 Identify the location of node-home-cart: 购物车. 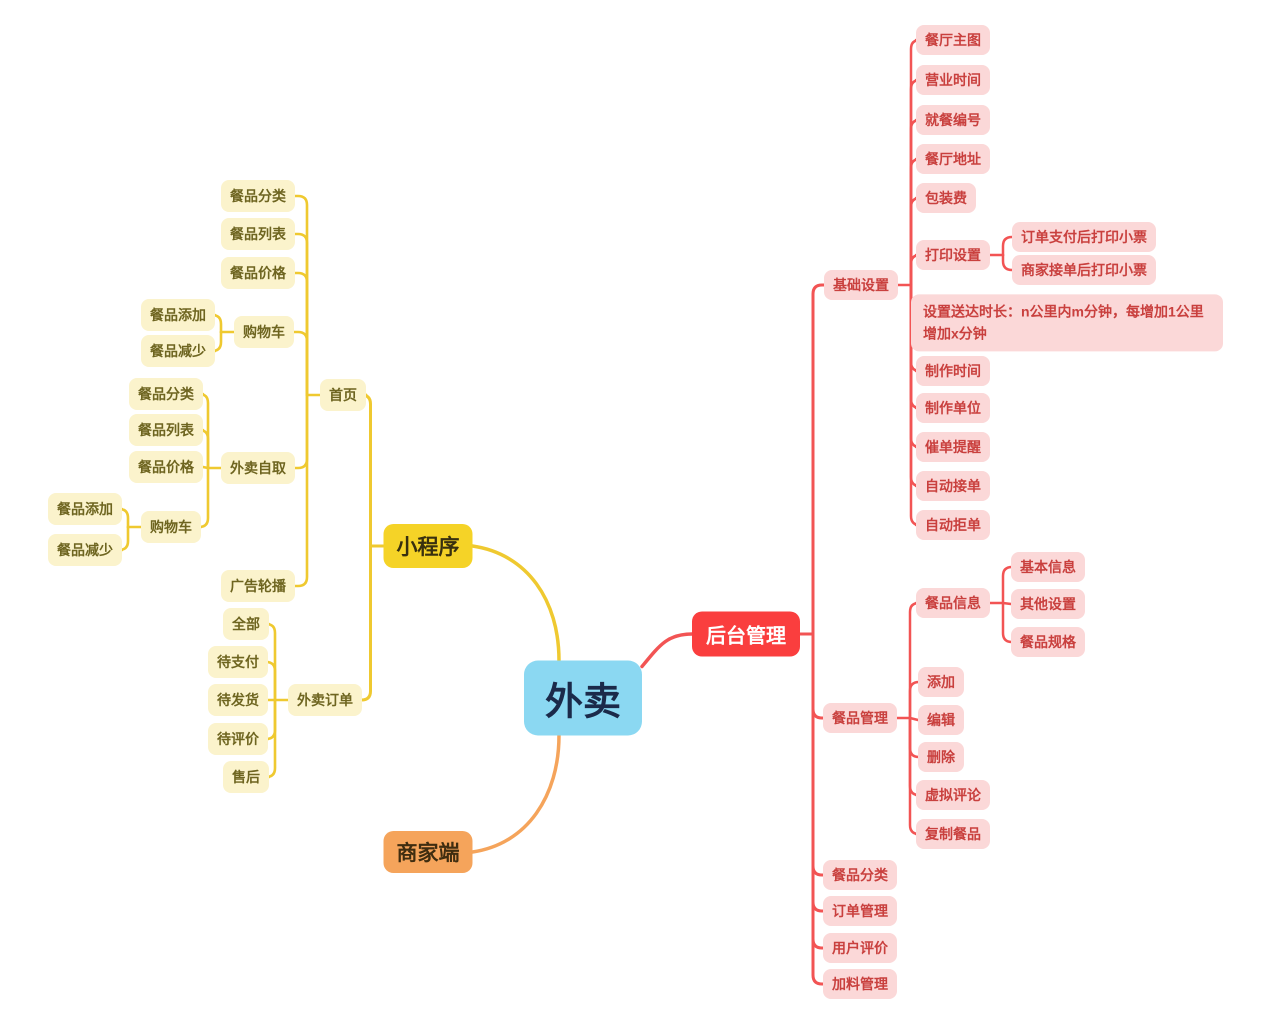
(264, 332).